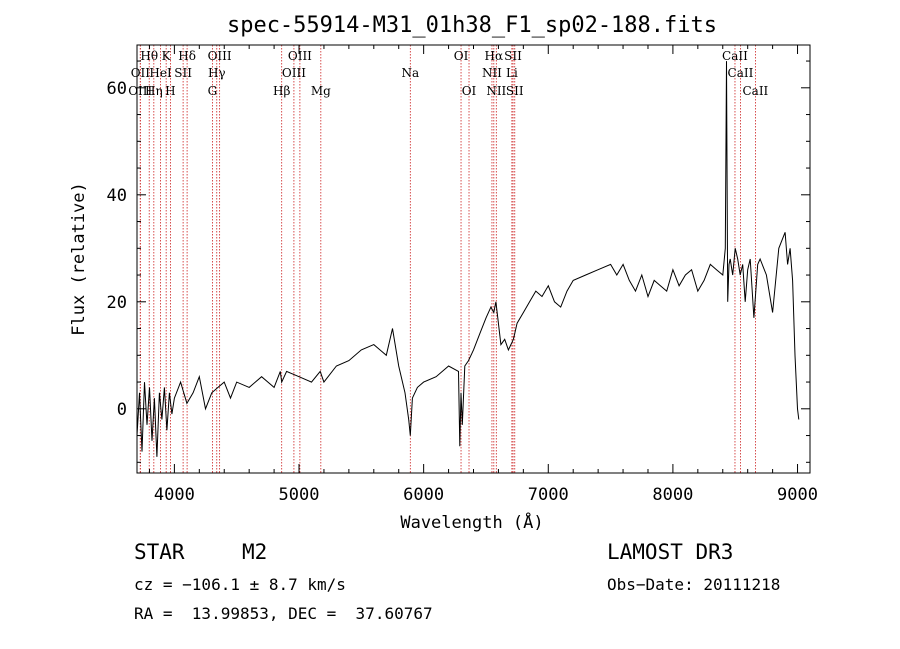 The height and width of the screenshot is (649, 900). I want to click on y-tick-label: 60, so click(117, 89).